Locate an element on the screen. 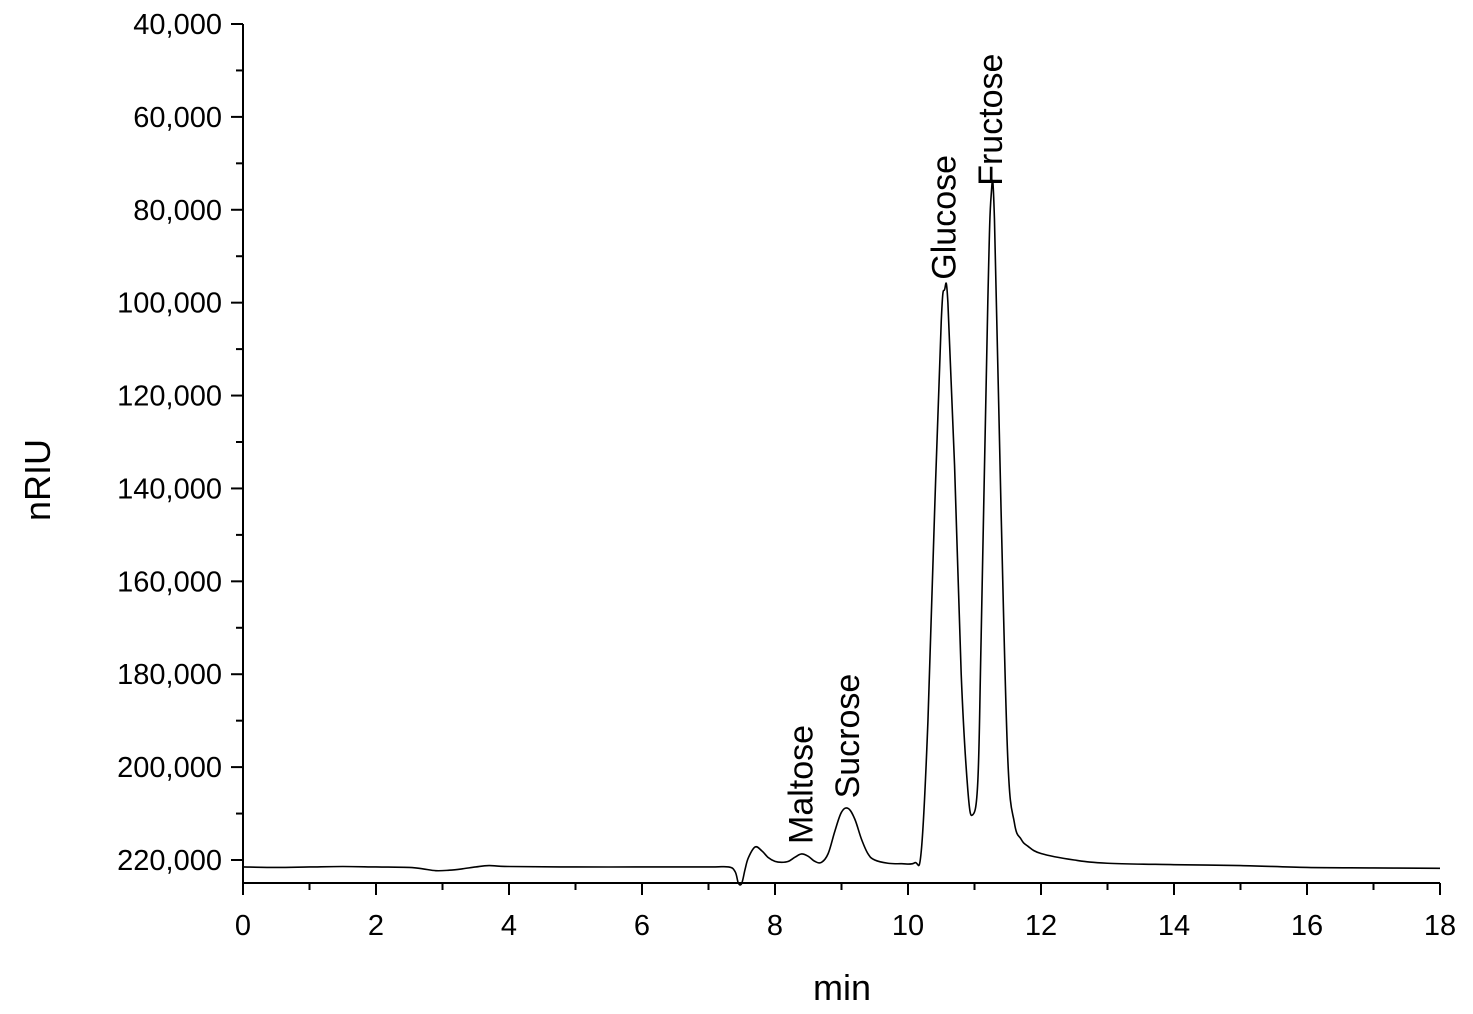  peak-label-fructose: Fructose is located at coordinates (991, 120).